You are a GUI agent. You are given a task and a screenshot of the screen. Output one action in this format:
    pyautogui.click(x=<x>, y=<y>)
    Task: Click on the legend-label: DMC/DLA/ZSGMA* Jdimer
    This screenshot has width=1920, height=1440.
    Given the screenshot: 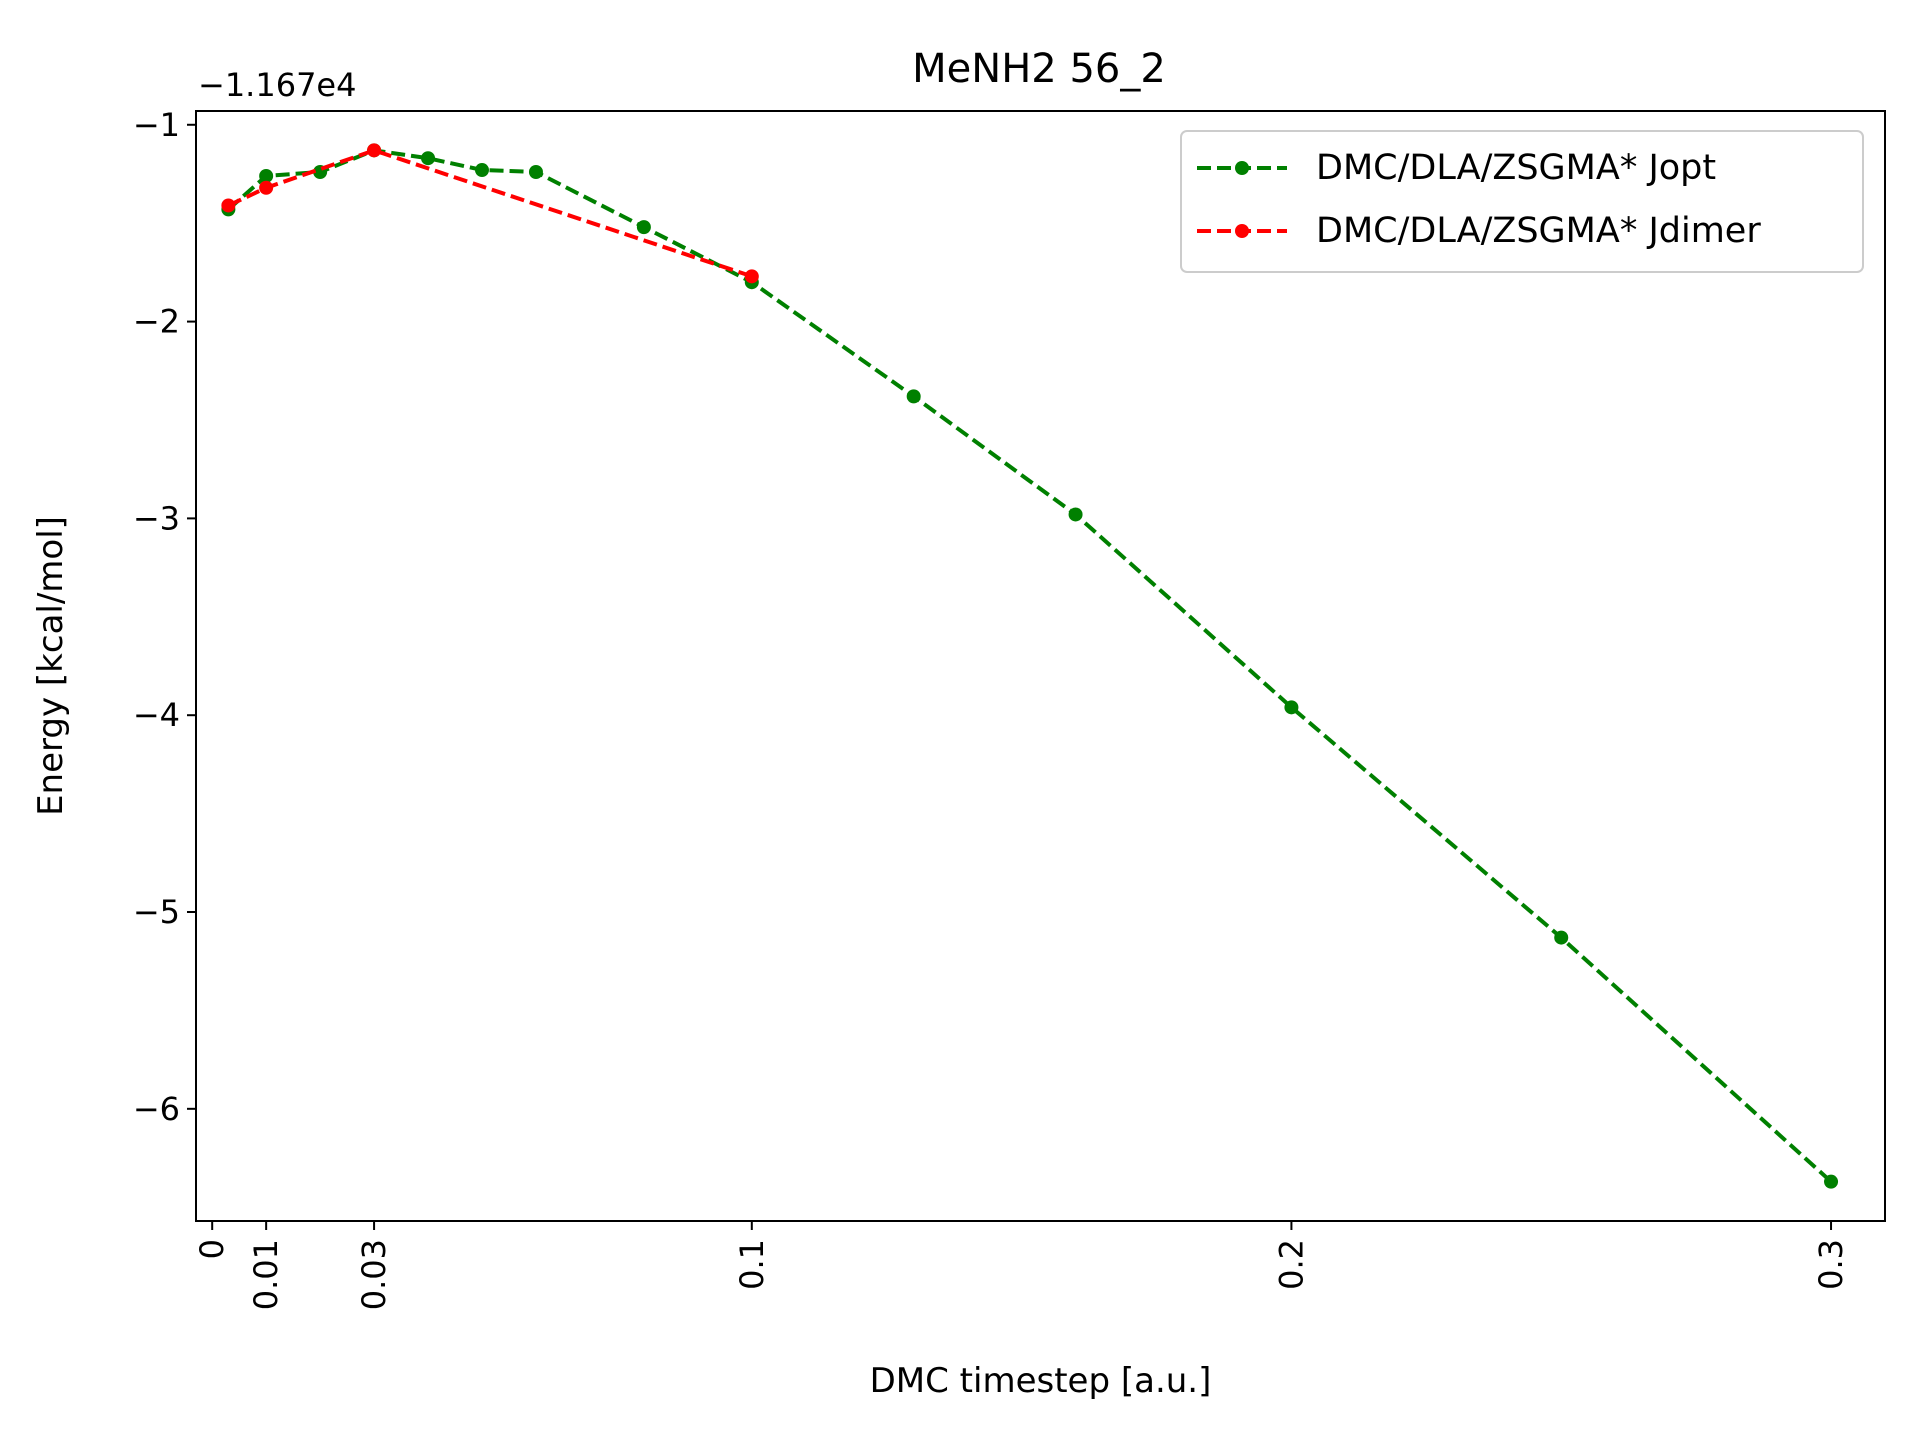 What is the action you would take?
    pyautogui.click(x=1538, y=231)
    